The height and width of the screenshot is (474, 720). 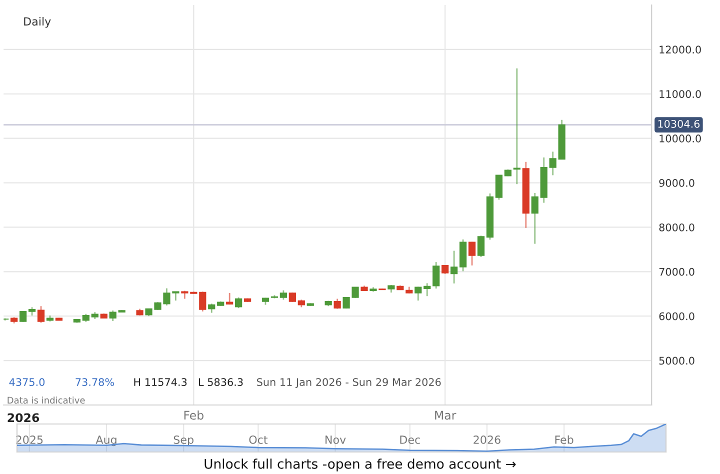 I want to click on y-tick-label: 6000.0, so click(x=676, y=316).